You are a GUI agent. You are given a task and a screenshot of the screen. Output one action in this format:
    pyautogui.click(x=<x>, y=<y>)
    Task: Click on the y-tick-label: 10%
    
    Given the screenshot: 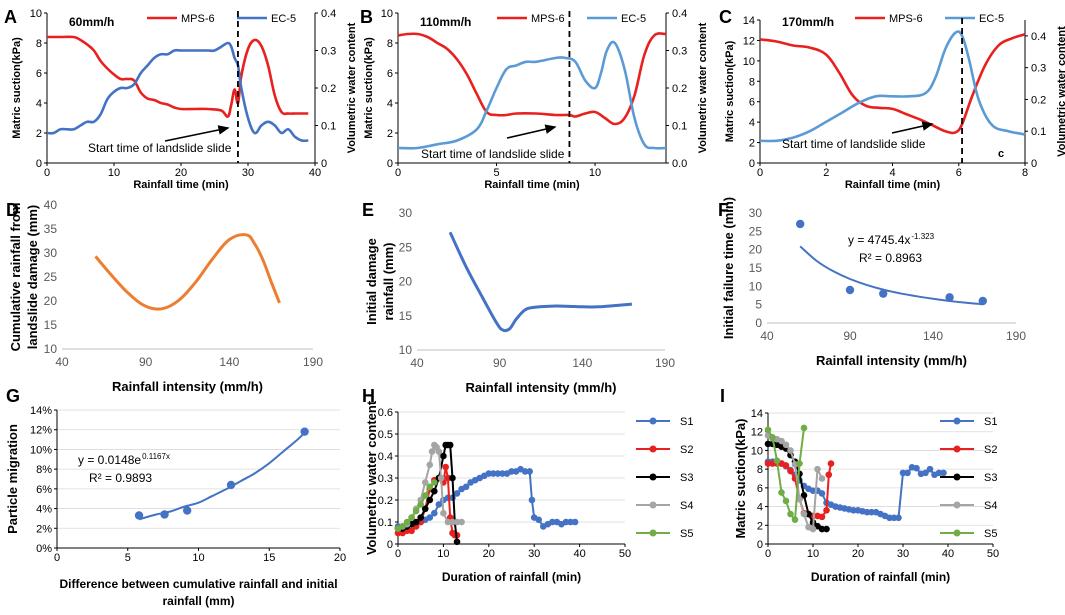 What is the action you would take?
    pyautogui.click(x=41, y=450)
    